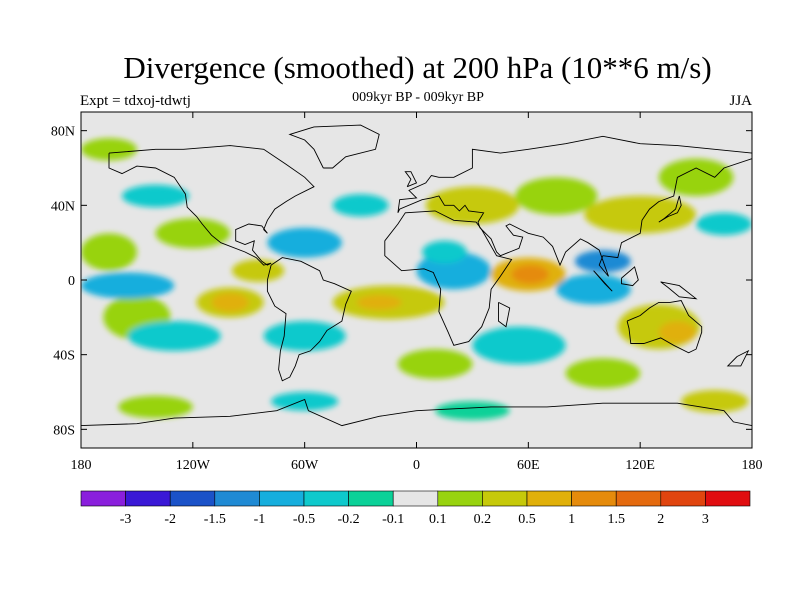 The image size is (800, 600). Describe the element at coordinates (616, 519) in the screenshot. I see `colorbar-label: 1.5` at that location.